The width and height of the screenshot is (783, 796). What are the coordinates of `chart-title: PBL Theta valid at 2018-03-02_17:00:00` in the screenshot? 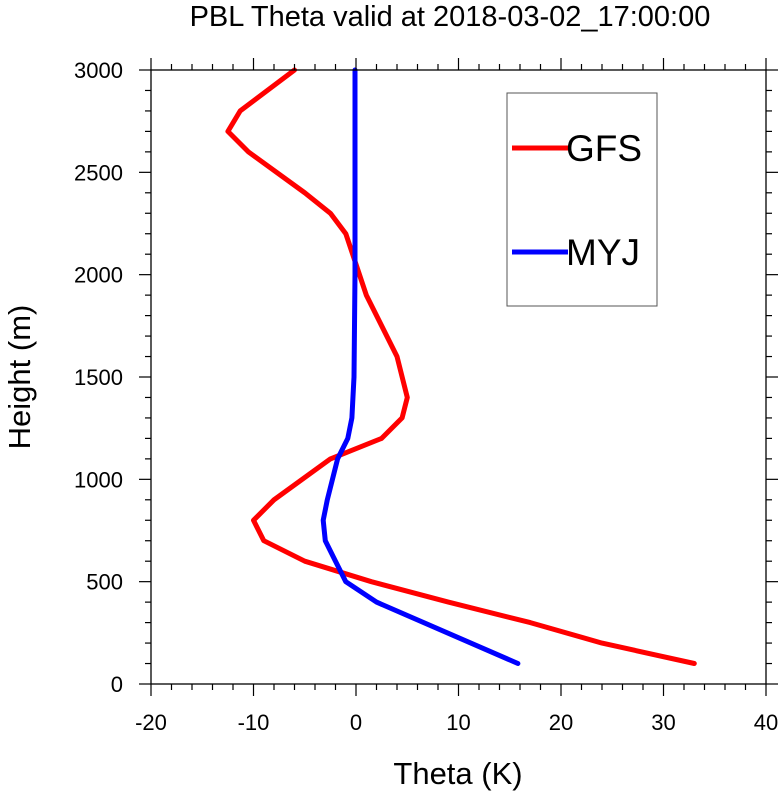 It's located at (450, 17).